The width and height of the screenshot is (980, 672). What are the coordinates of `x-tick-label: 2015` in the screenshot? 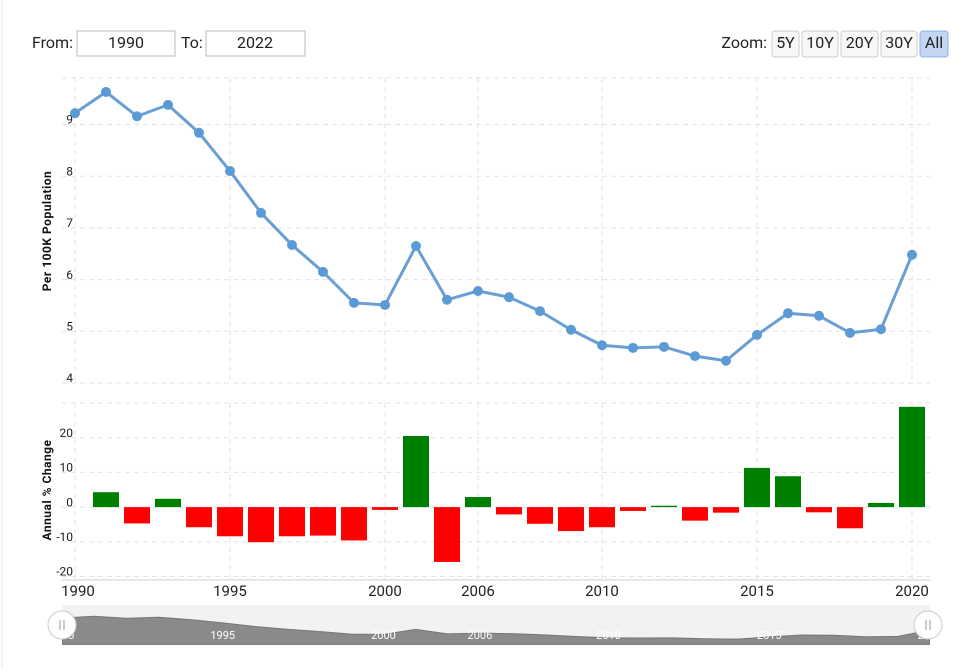 It's located at (757, 591).